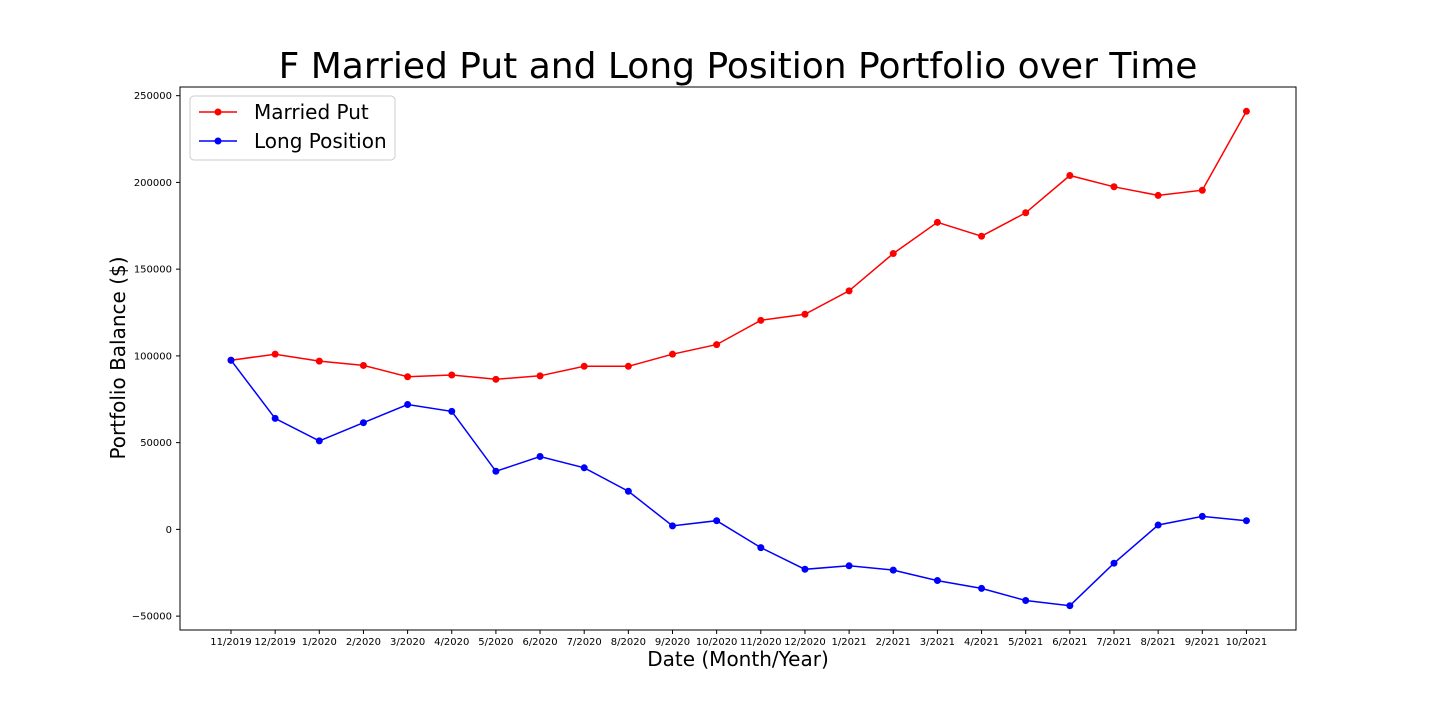  What do you see at coordinates (1158, 642) in the screenshot?
I see `x-tick-label: 8/2021` at bounding box center [1158, 642].